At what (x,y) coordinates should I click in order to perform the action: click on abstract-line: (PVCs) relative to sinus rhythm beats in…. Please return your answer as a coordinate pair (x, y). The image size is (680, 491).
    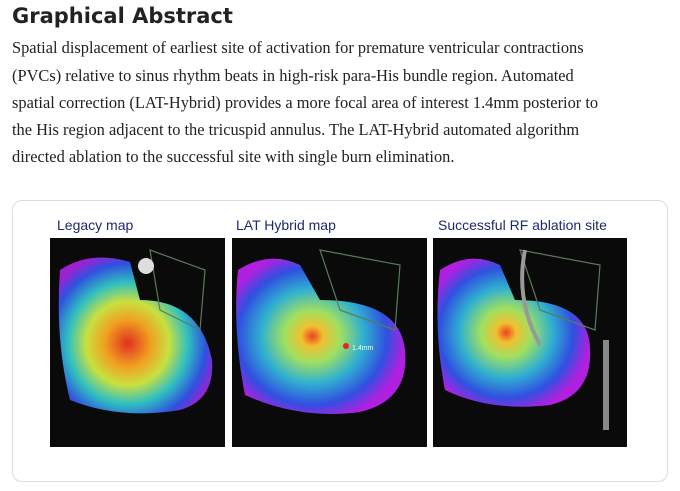
    Looking at the image, I should click on (293, 75).